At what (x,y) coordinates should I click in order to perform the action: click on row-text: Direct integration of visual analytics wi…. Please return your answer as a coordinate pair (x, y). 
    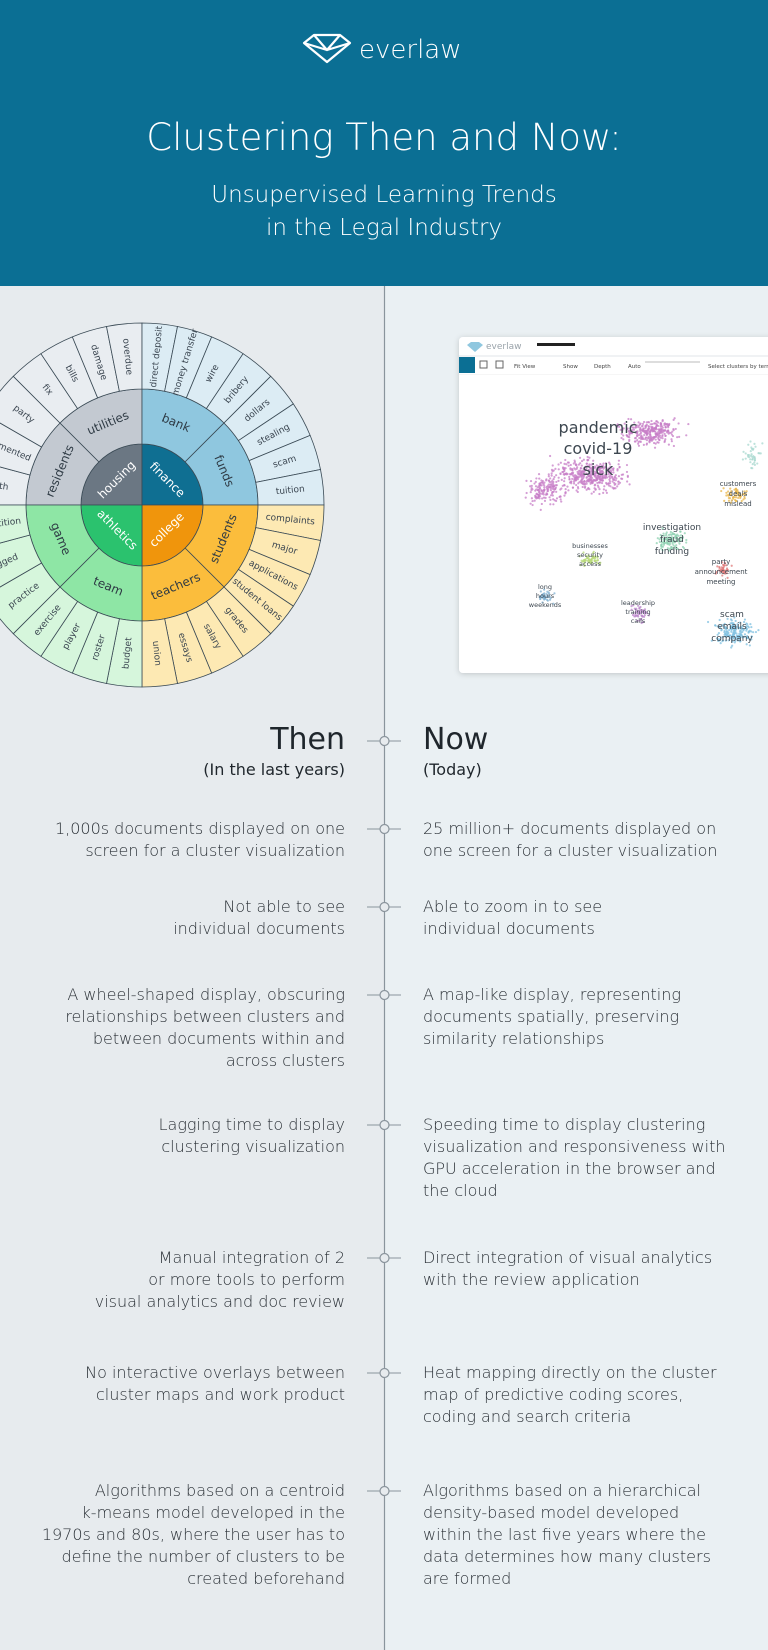
    Looking at the image, I should click on (567, 1269).